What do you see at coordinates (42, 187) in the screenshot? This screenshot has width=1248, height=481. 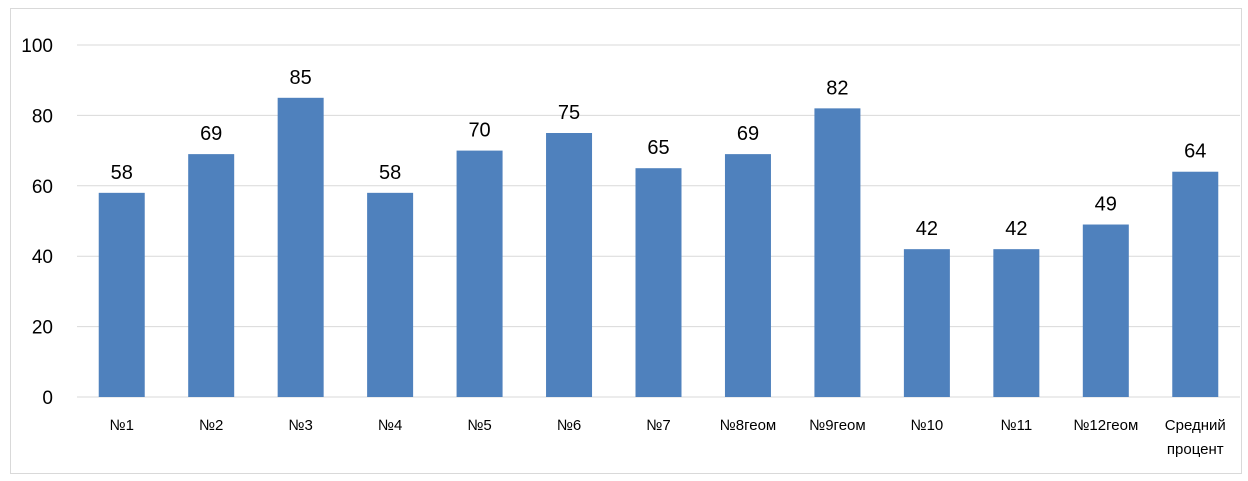 I see `y-tick-label: 60` at bounding box center [42, 187].